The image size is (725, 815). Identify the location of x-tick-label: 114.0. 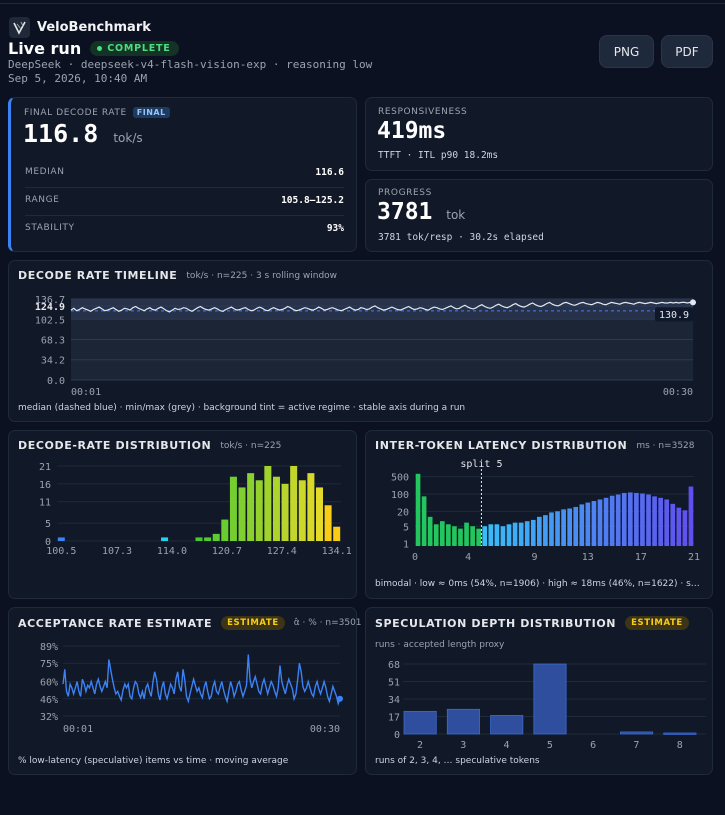
(172, 551).